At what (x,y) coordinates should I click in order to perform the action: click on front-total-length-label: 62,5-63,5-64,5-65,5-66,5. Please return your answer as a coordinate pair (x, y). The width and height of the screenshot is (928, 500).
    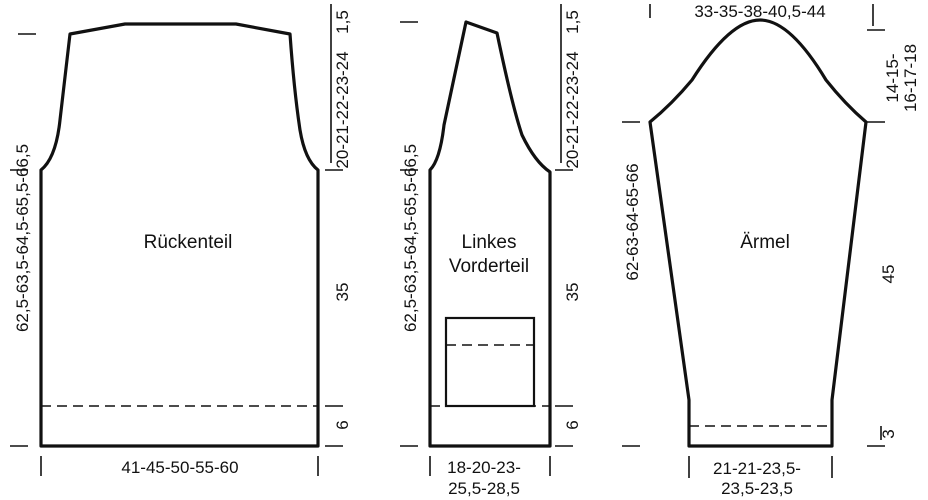
    Looking at the image, I should click on (410, 238).